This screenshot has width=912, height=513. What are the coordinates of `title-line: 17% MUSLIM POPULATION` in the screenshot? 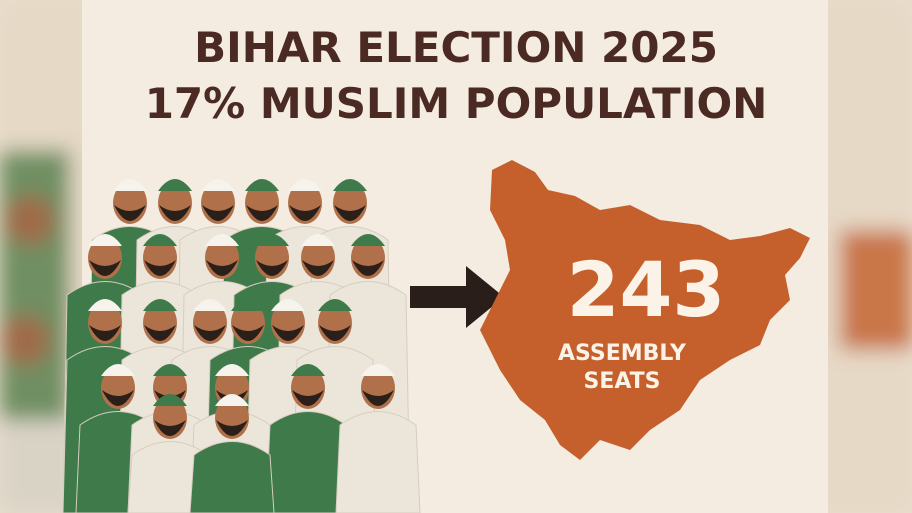 It's located at (456, 103).